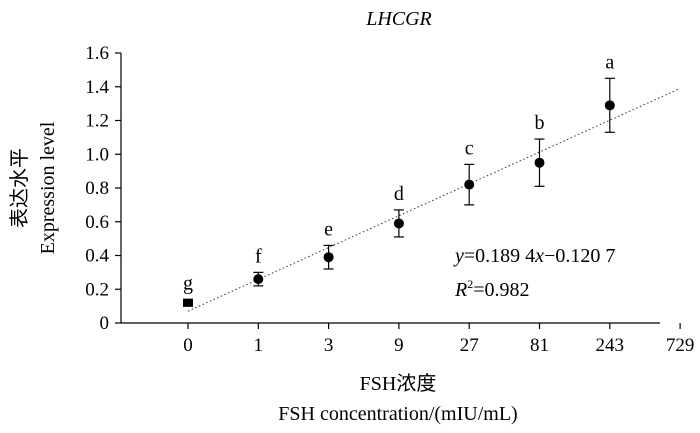 The image size is (700, 433). I want to click on y-tick-label: 0.4, so click(97, 256).